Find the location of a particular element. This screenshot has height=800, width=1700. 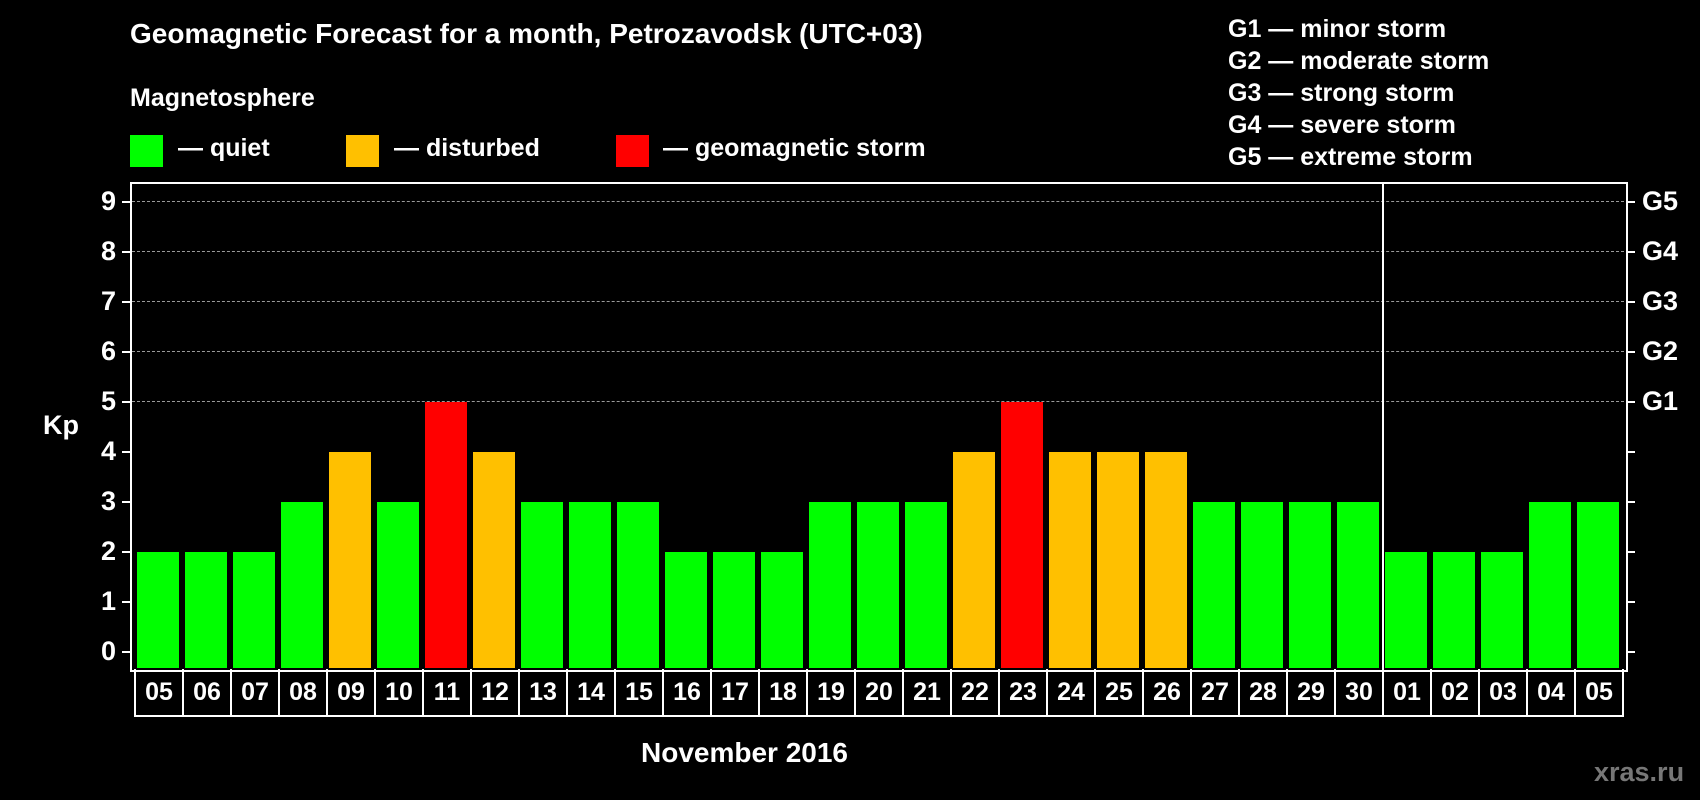

legend-label-quiet: — quiet is located at coordinates (224, 148).